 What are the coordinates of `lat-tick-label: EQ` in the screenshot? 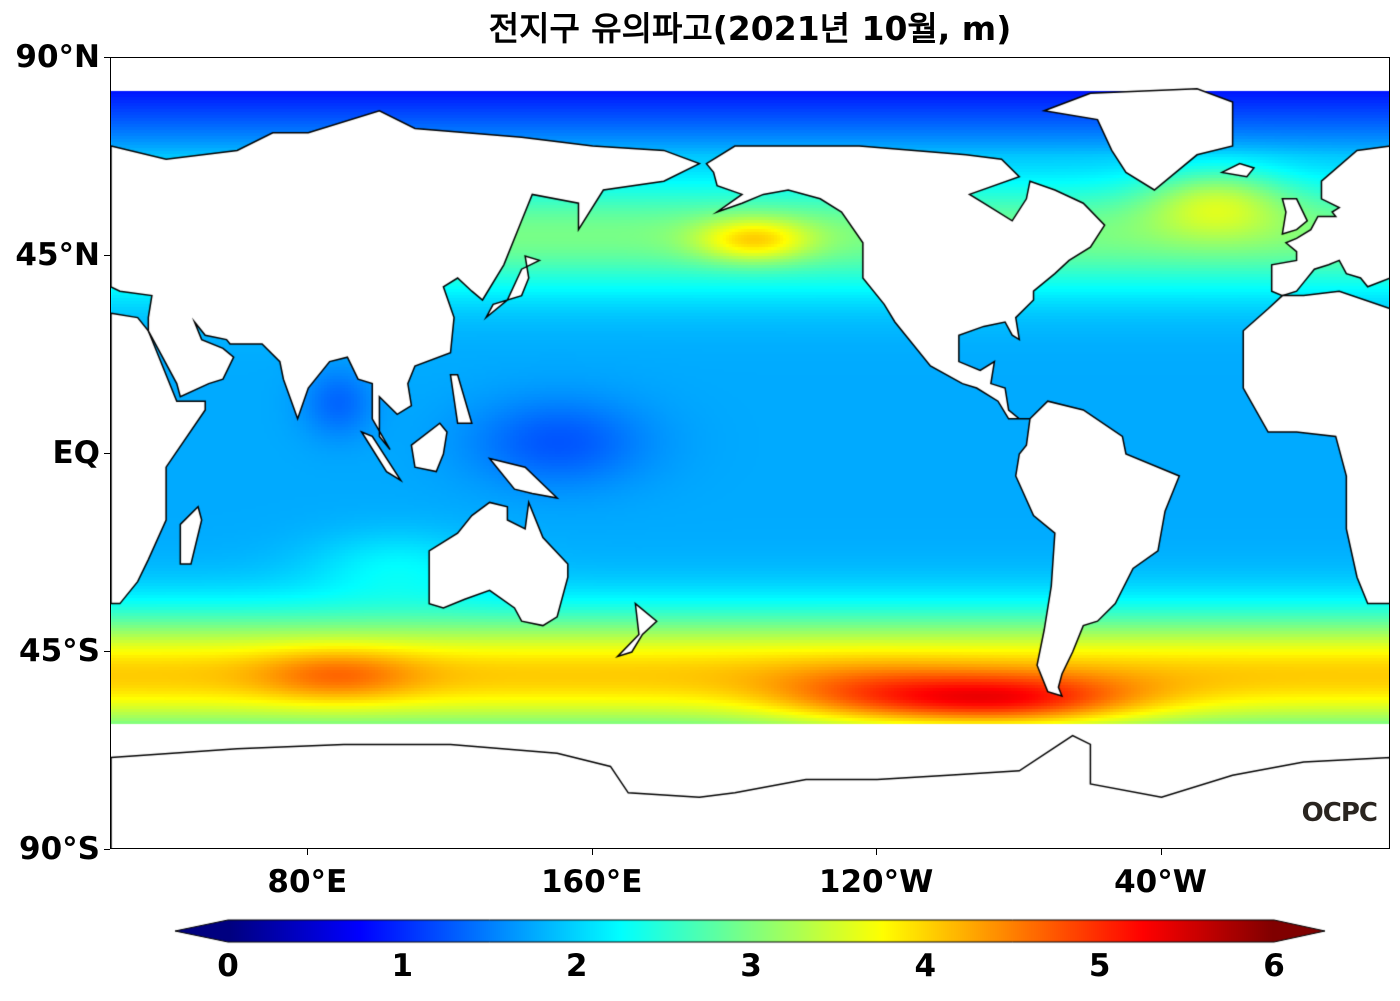 It's located at (76, 453).